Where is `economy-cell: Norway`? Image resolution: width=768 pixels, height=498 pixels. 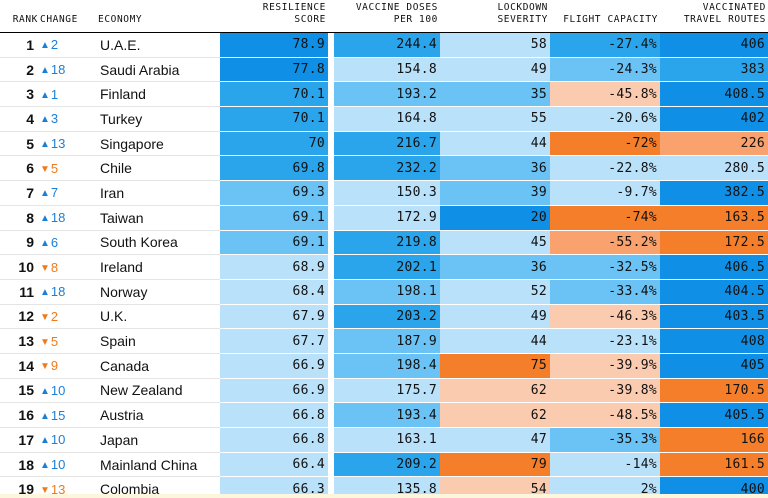 economy-cell: Norway is located at coordinates (159, 292).